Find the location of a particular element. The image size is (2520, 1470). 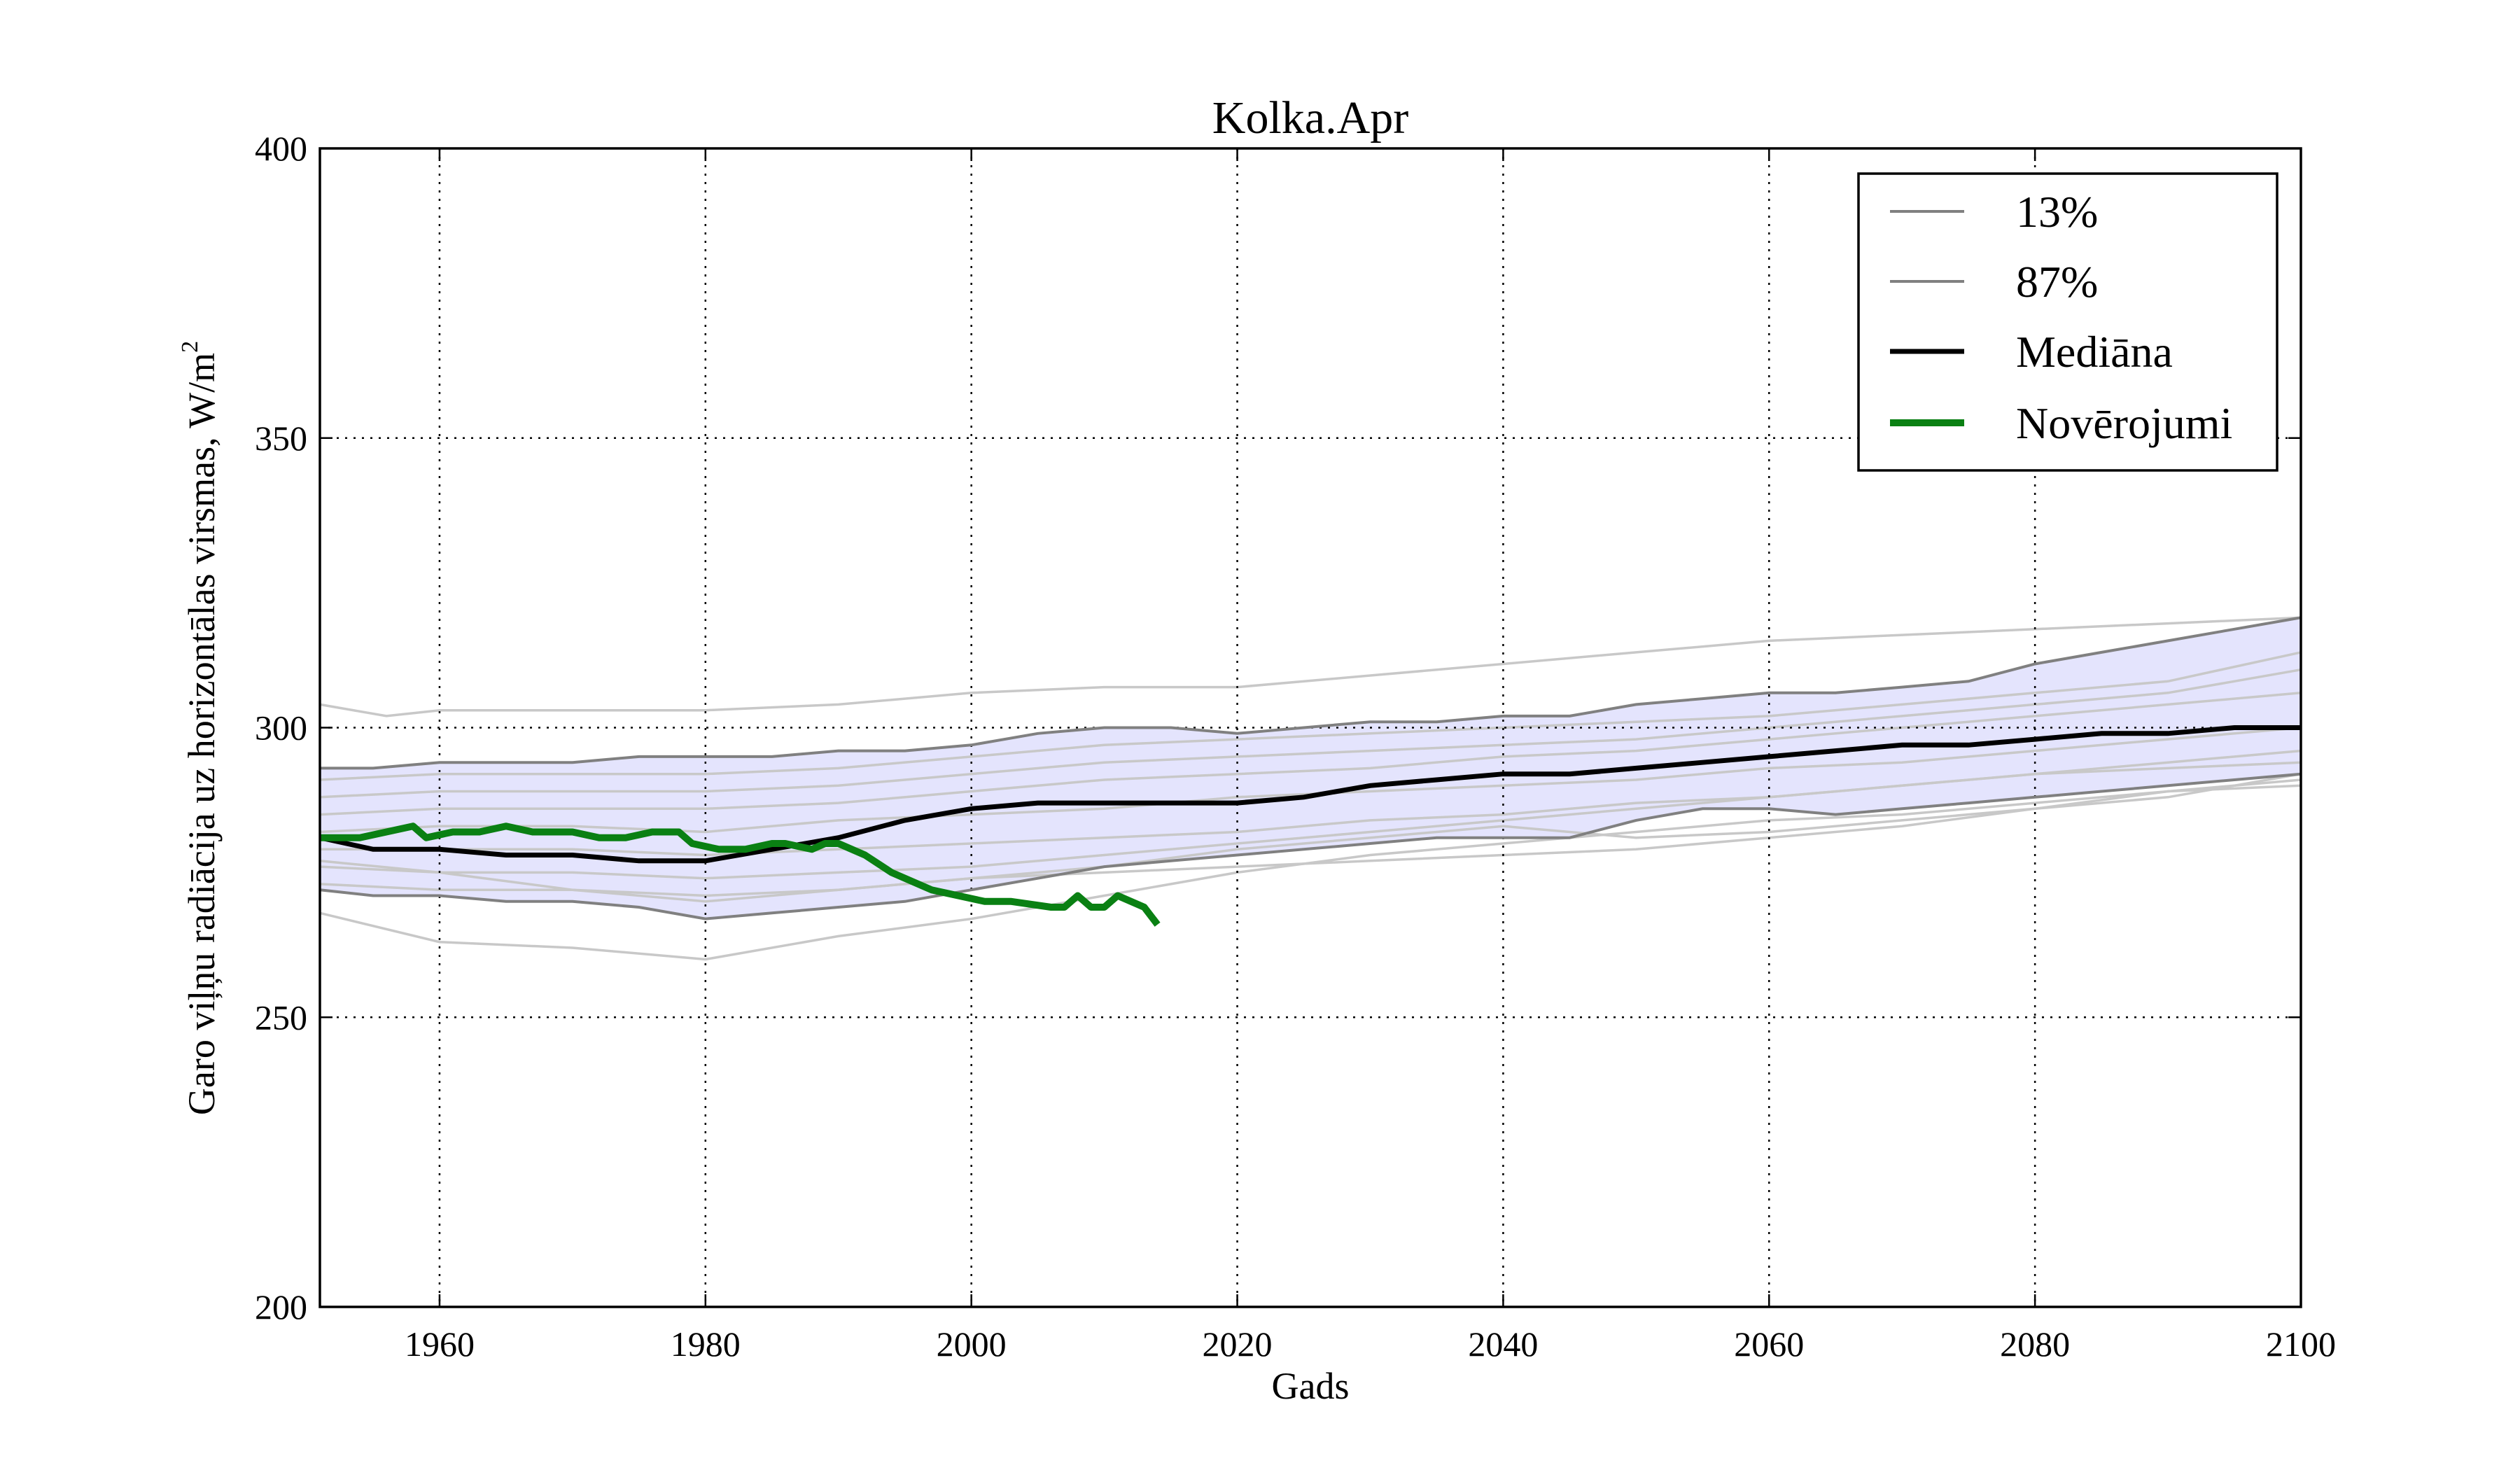

x-axis-label: Gads is located at coordinates (1311, 1386).